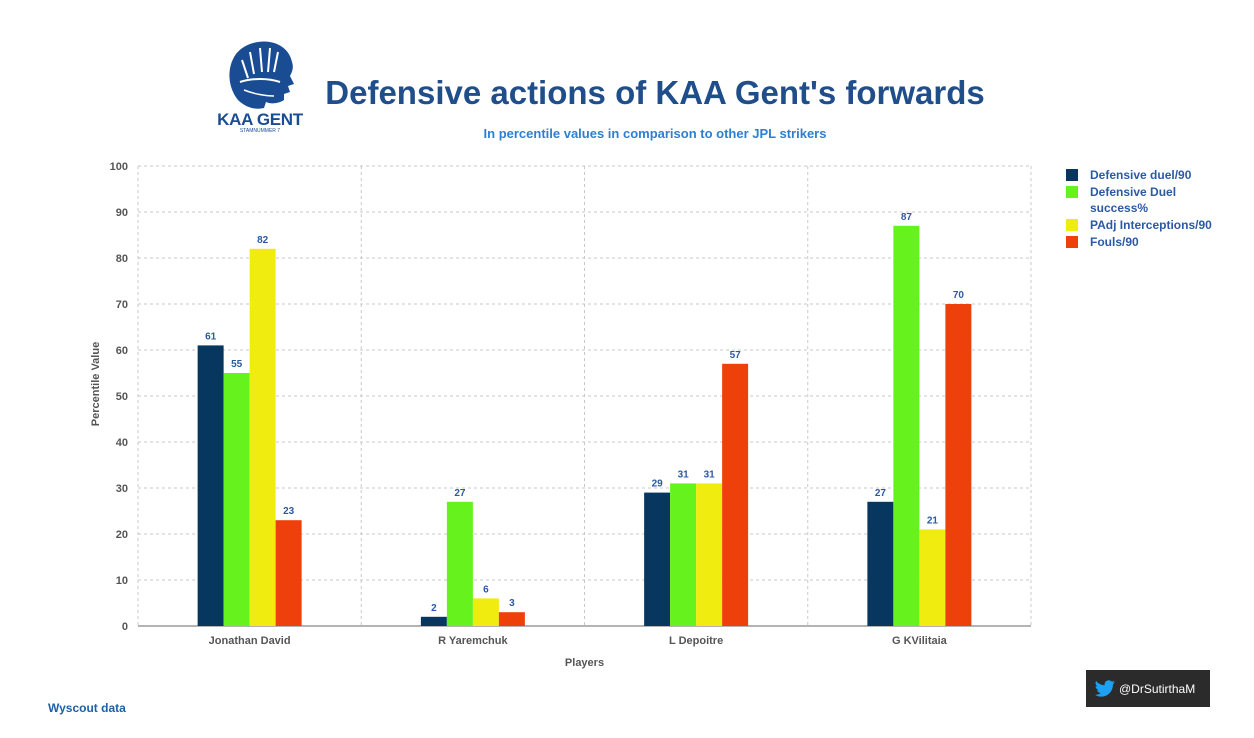  Describe the element at coordinates (125, 627) in the screenshot. I see `y-tick-label: 0` at that location.